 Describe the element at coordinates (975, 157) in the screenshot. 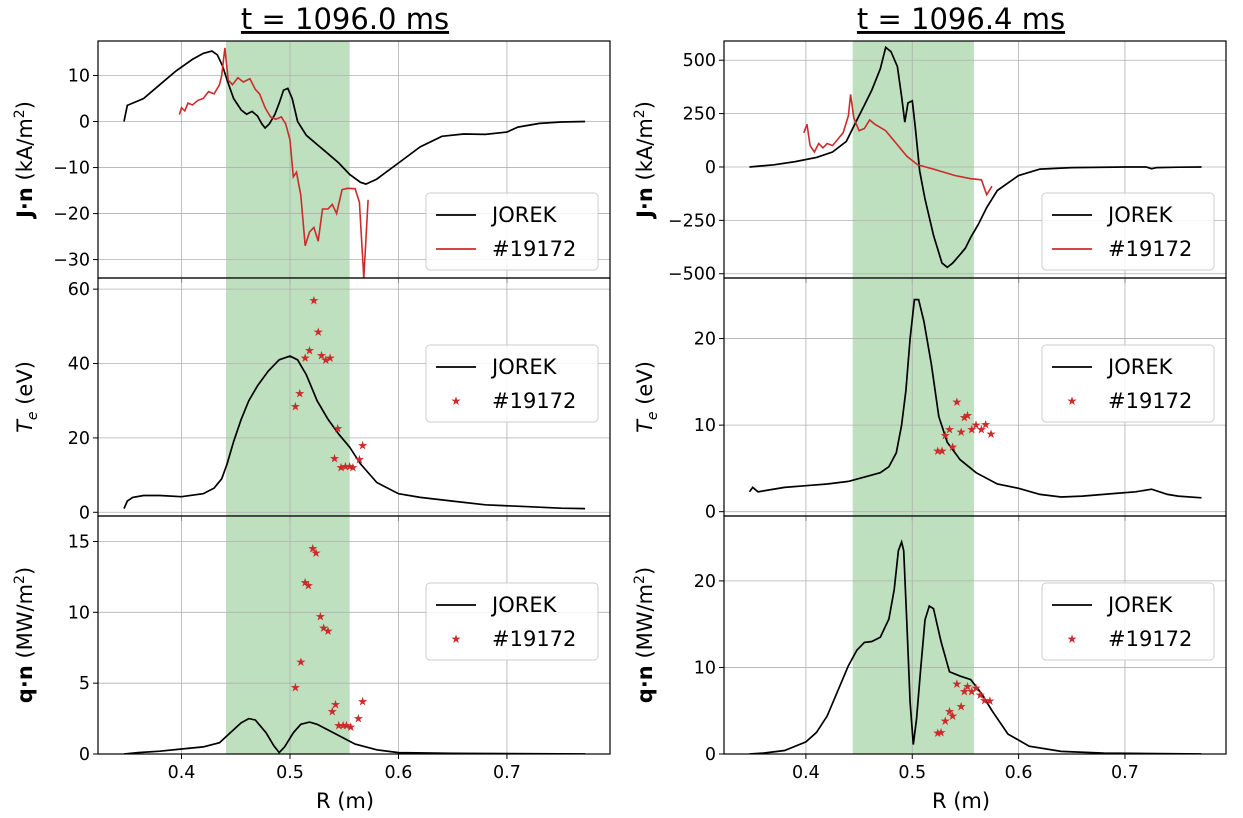

I see `right-j-jorek-line` at that location.